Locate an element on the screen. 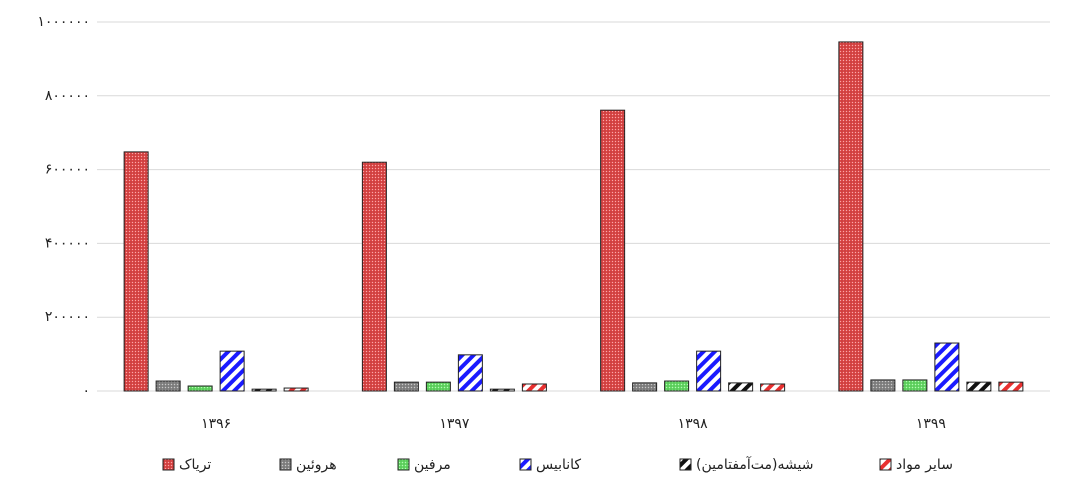  legend-label: هروئین is located at coordinates (316, 465).